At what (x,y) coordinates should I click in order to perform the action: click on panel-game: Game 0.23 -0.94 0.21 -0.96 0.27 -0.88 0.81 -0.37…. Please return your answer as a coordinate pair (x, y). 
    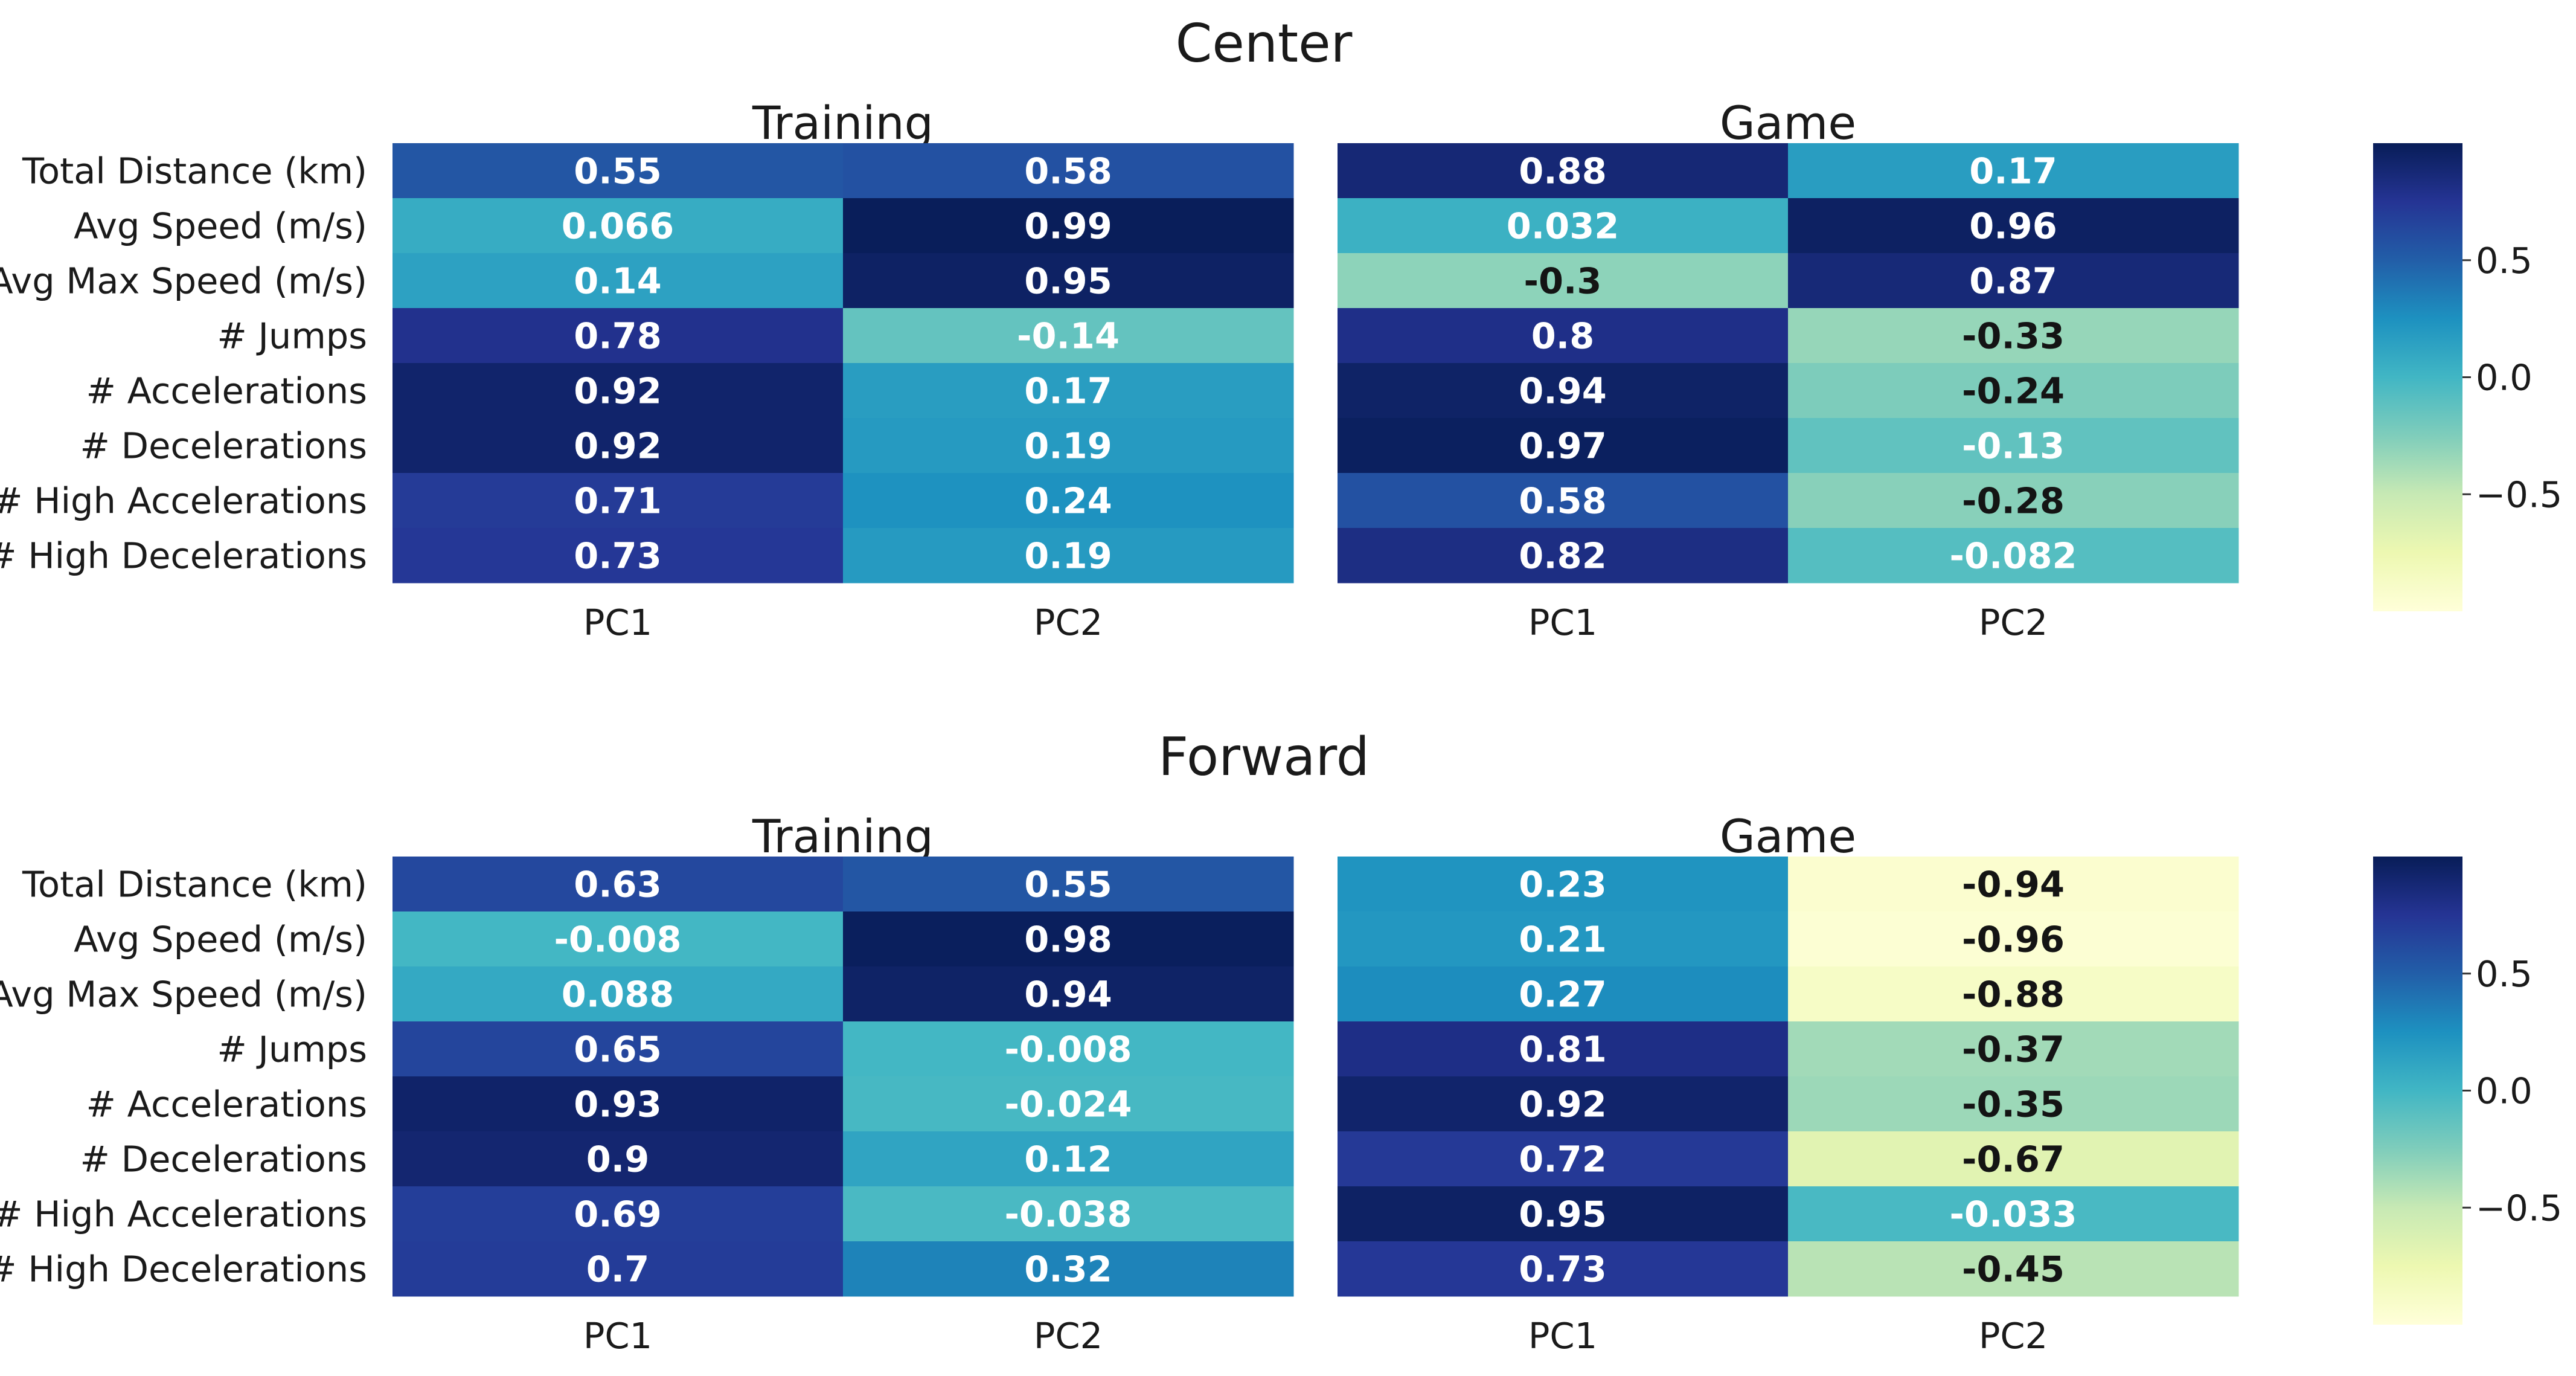
    Looking at the image, I should click on (1788, 1083).